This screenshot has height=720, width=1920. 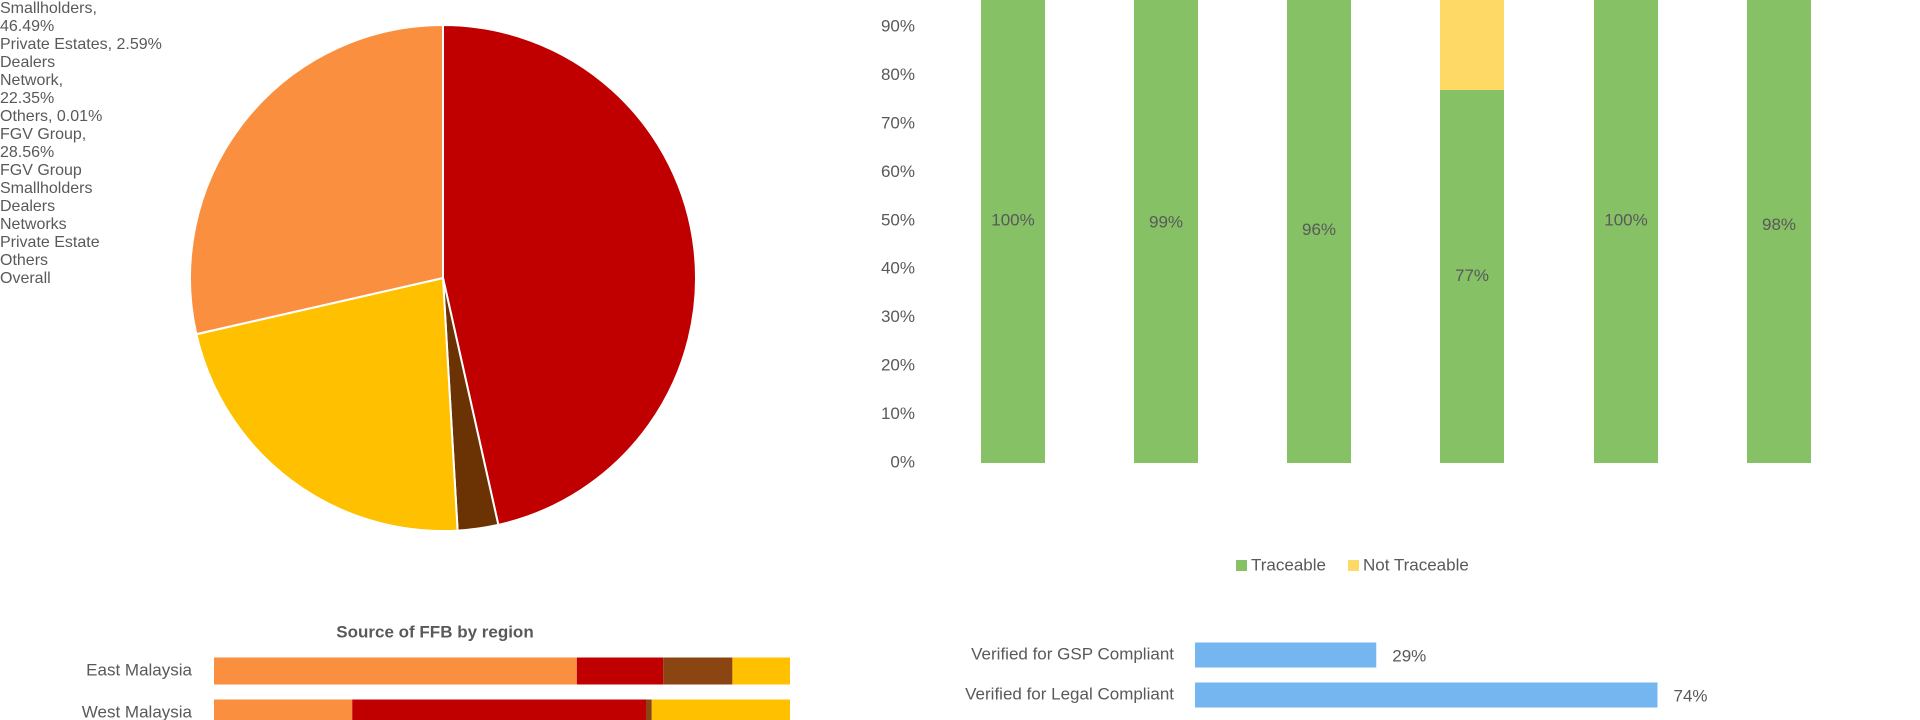 What do you see at coordinates (1166, 222) in the screenshot?
I see `data-label: 99%` at bounding box center [1166, 222].